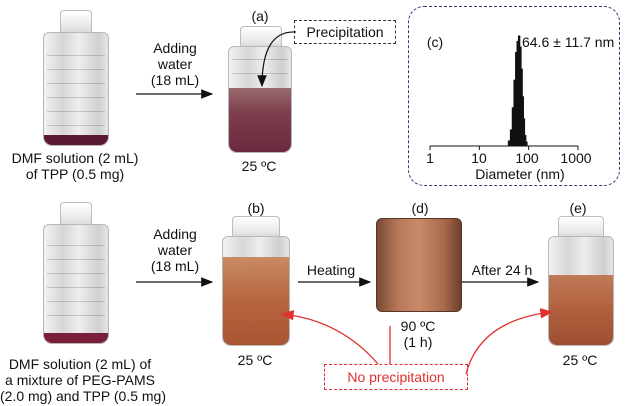 The image size is (627, 406). I want to click on precipitated-solution, so click(260, 120).